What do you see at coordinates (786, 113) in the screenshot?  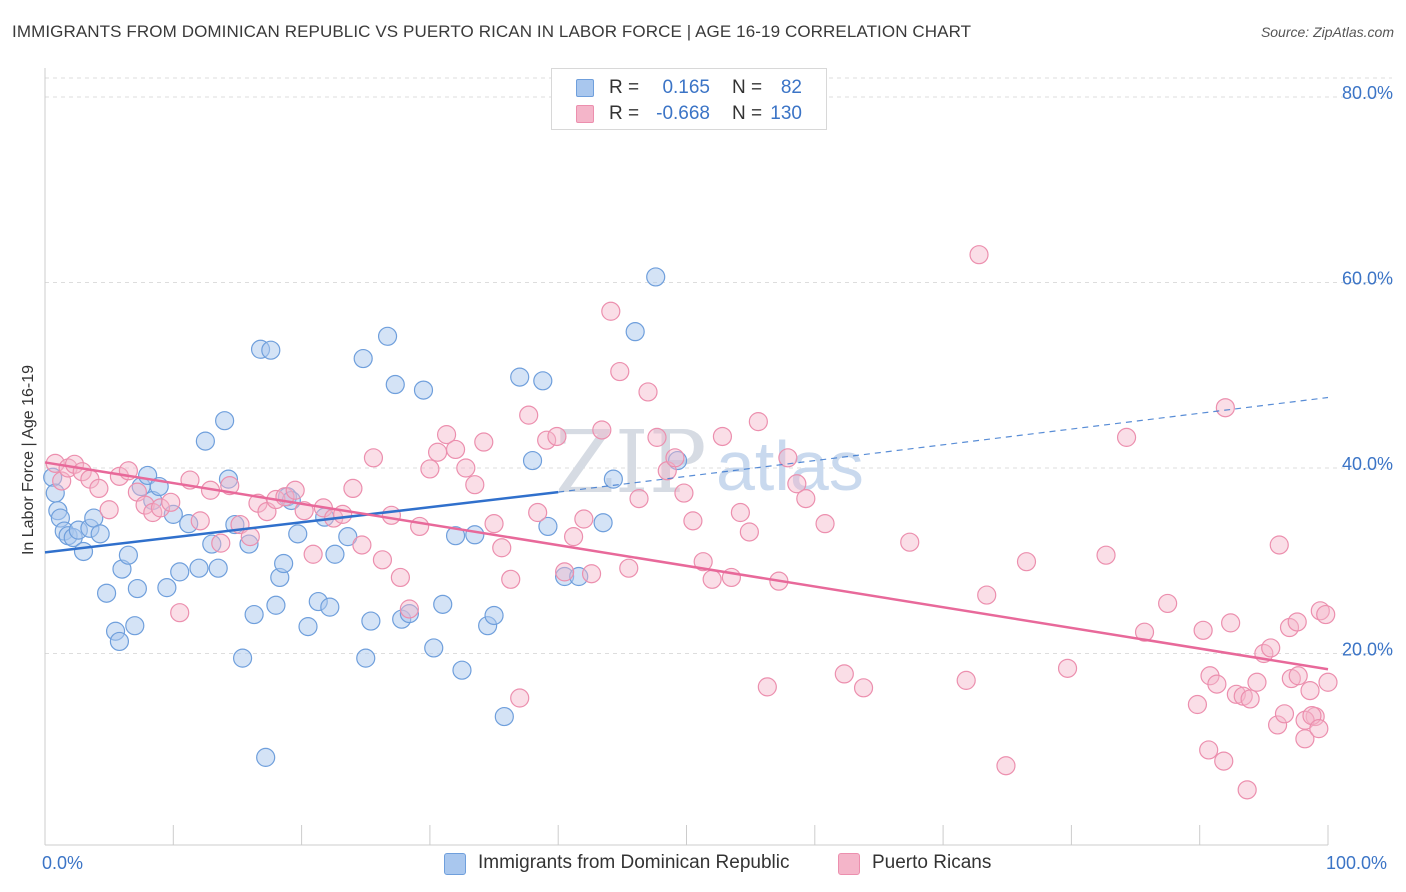 I see `legend-n-value: 130` at bounding box center [786, 113].